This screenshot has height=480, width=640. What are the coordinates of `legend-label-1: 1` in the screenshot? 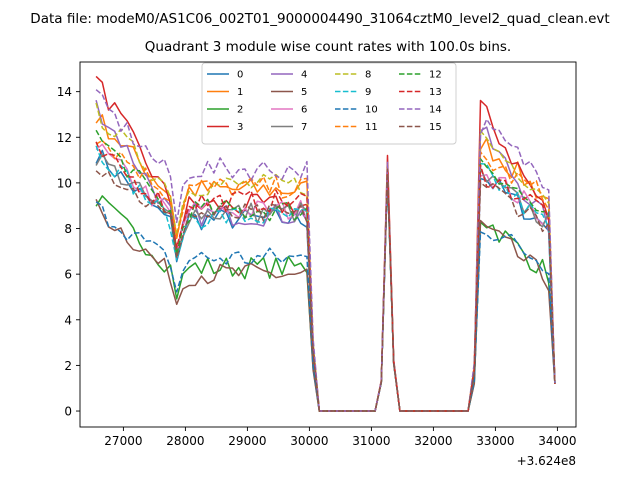 It's located at (240, 92).